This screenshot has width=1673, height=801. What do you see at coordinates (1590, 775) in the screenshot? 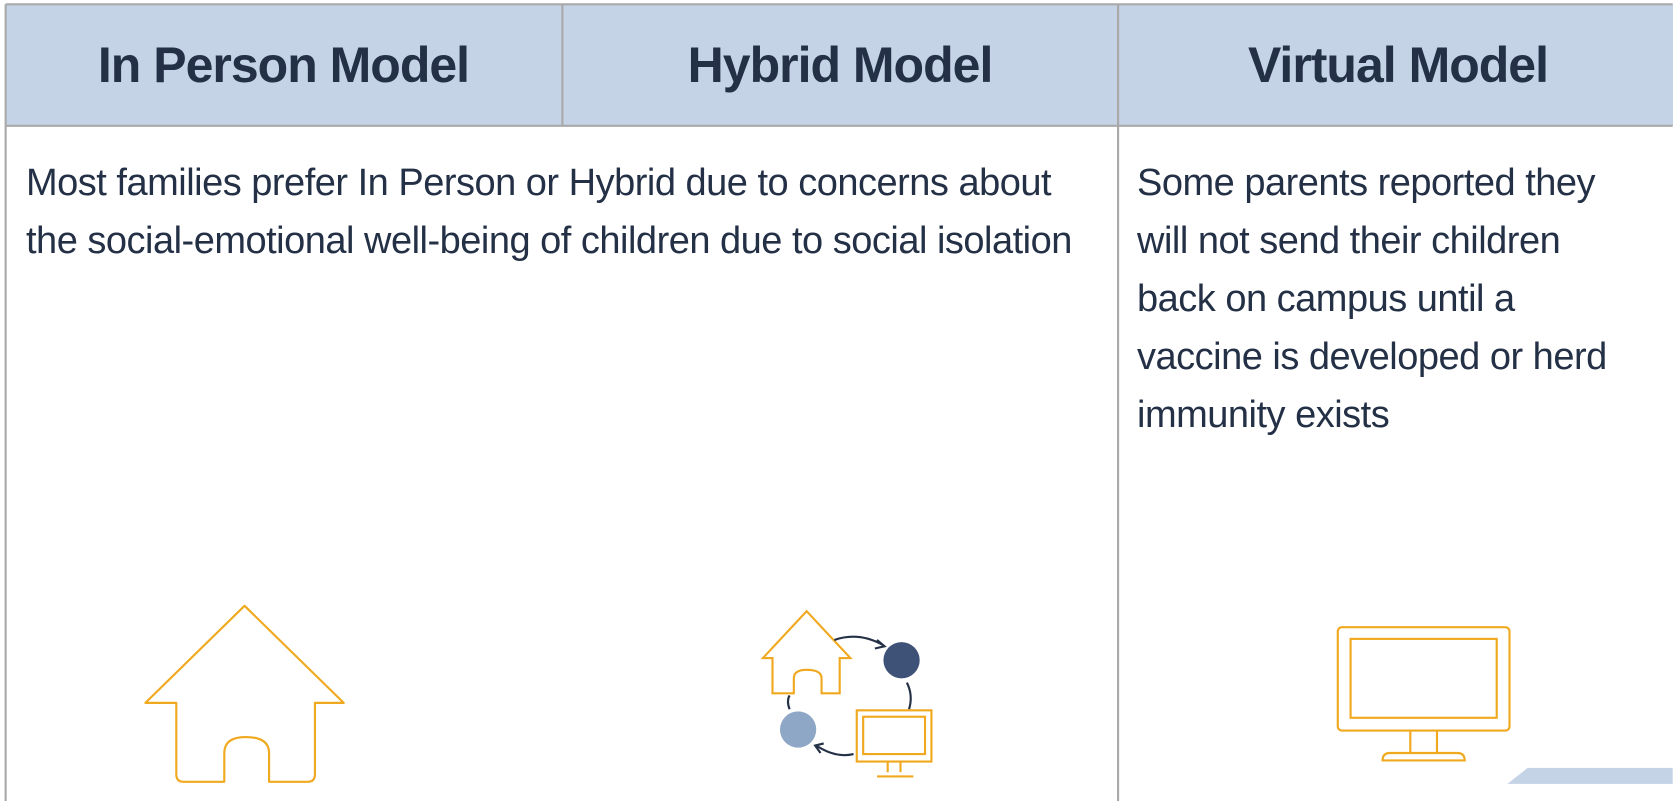
I see `corner-decoration` at bounding box center [1590, 775].